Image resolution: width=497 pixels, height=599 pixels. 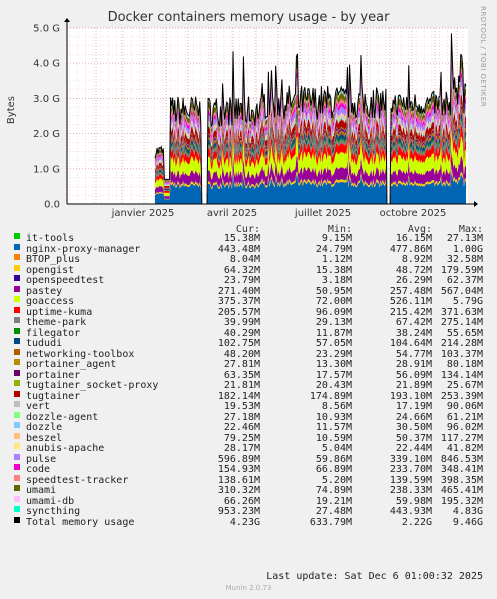 I want to click on legend-cur: 40.29M, so click(x=241, y=333).